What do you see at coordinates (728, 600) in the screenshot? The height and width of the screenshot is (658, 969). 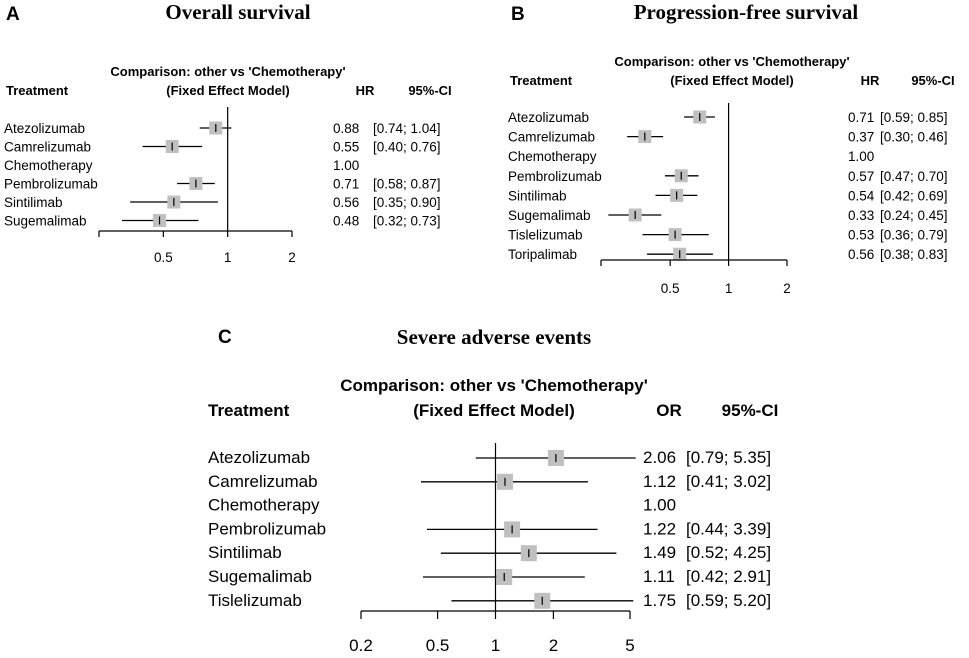 I see `row-ci-tislelizumab-c: [0.59; 5.20]` at bounding box center [728, 600].